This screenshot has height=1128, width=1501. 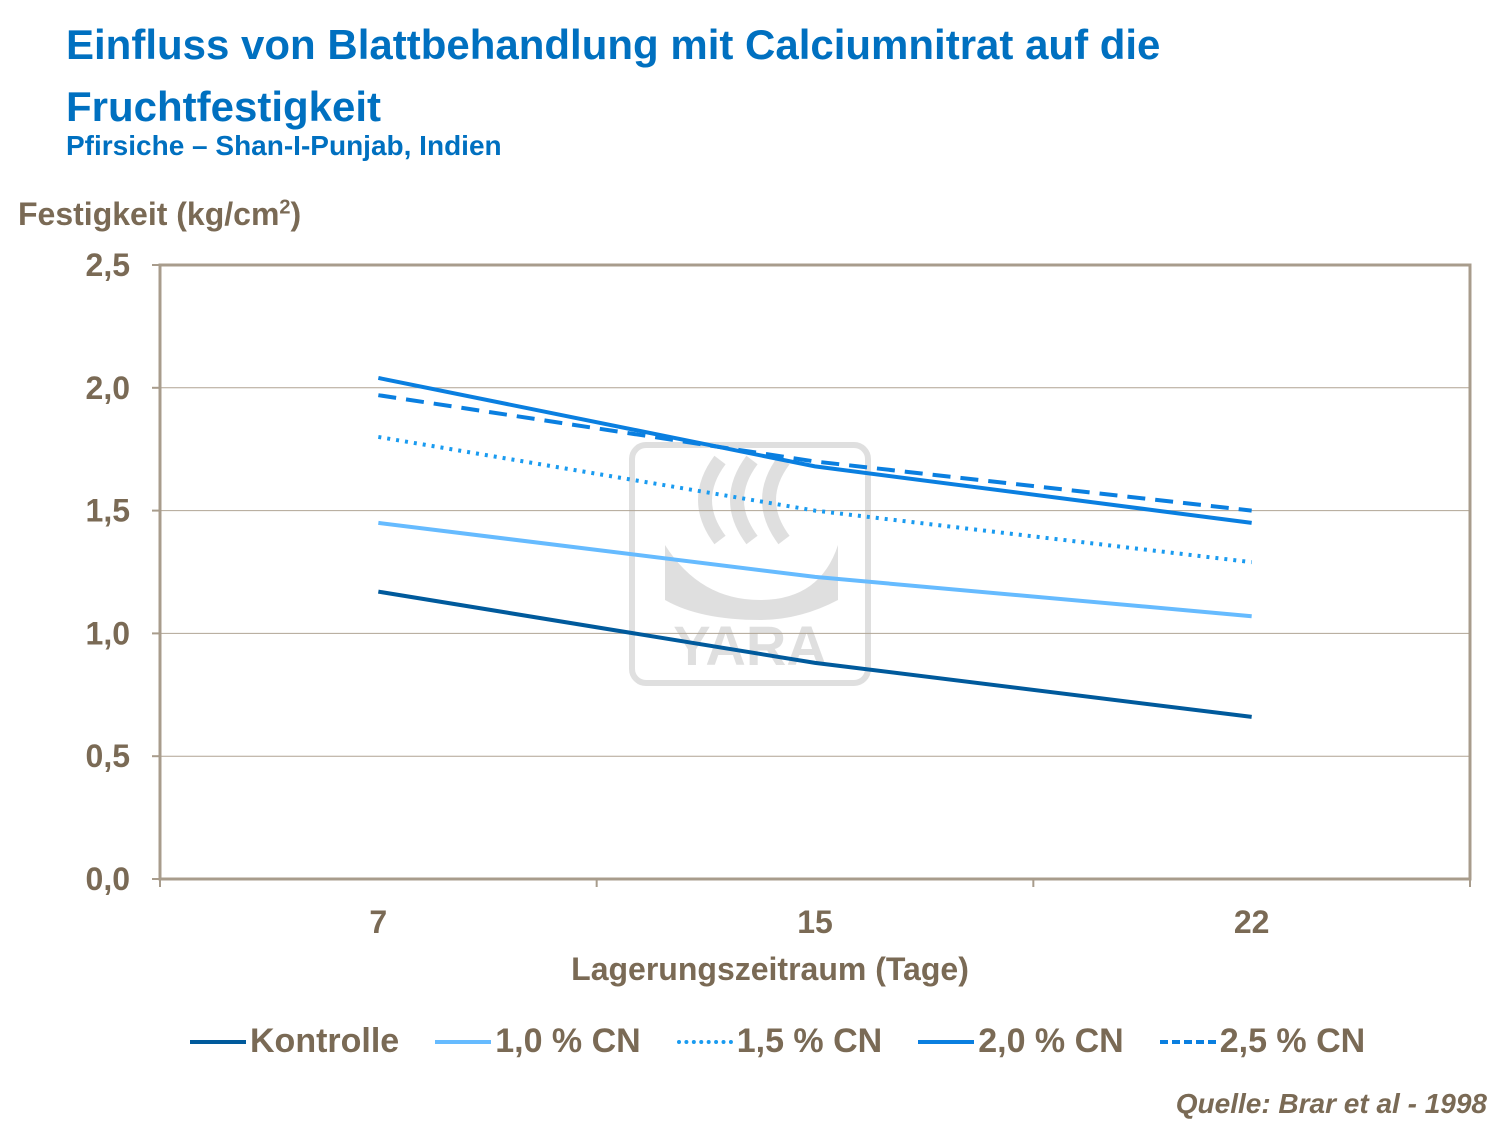 What do you see at coordinates (108, 756) in the screenshot?
I see `y-tick-label: 0,5` at bounding box center [108, 756].